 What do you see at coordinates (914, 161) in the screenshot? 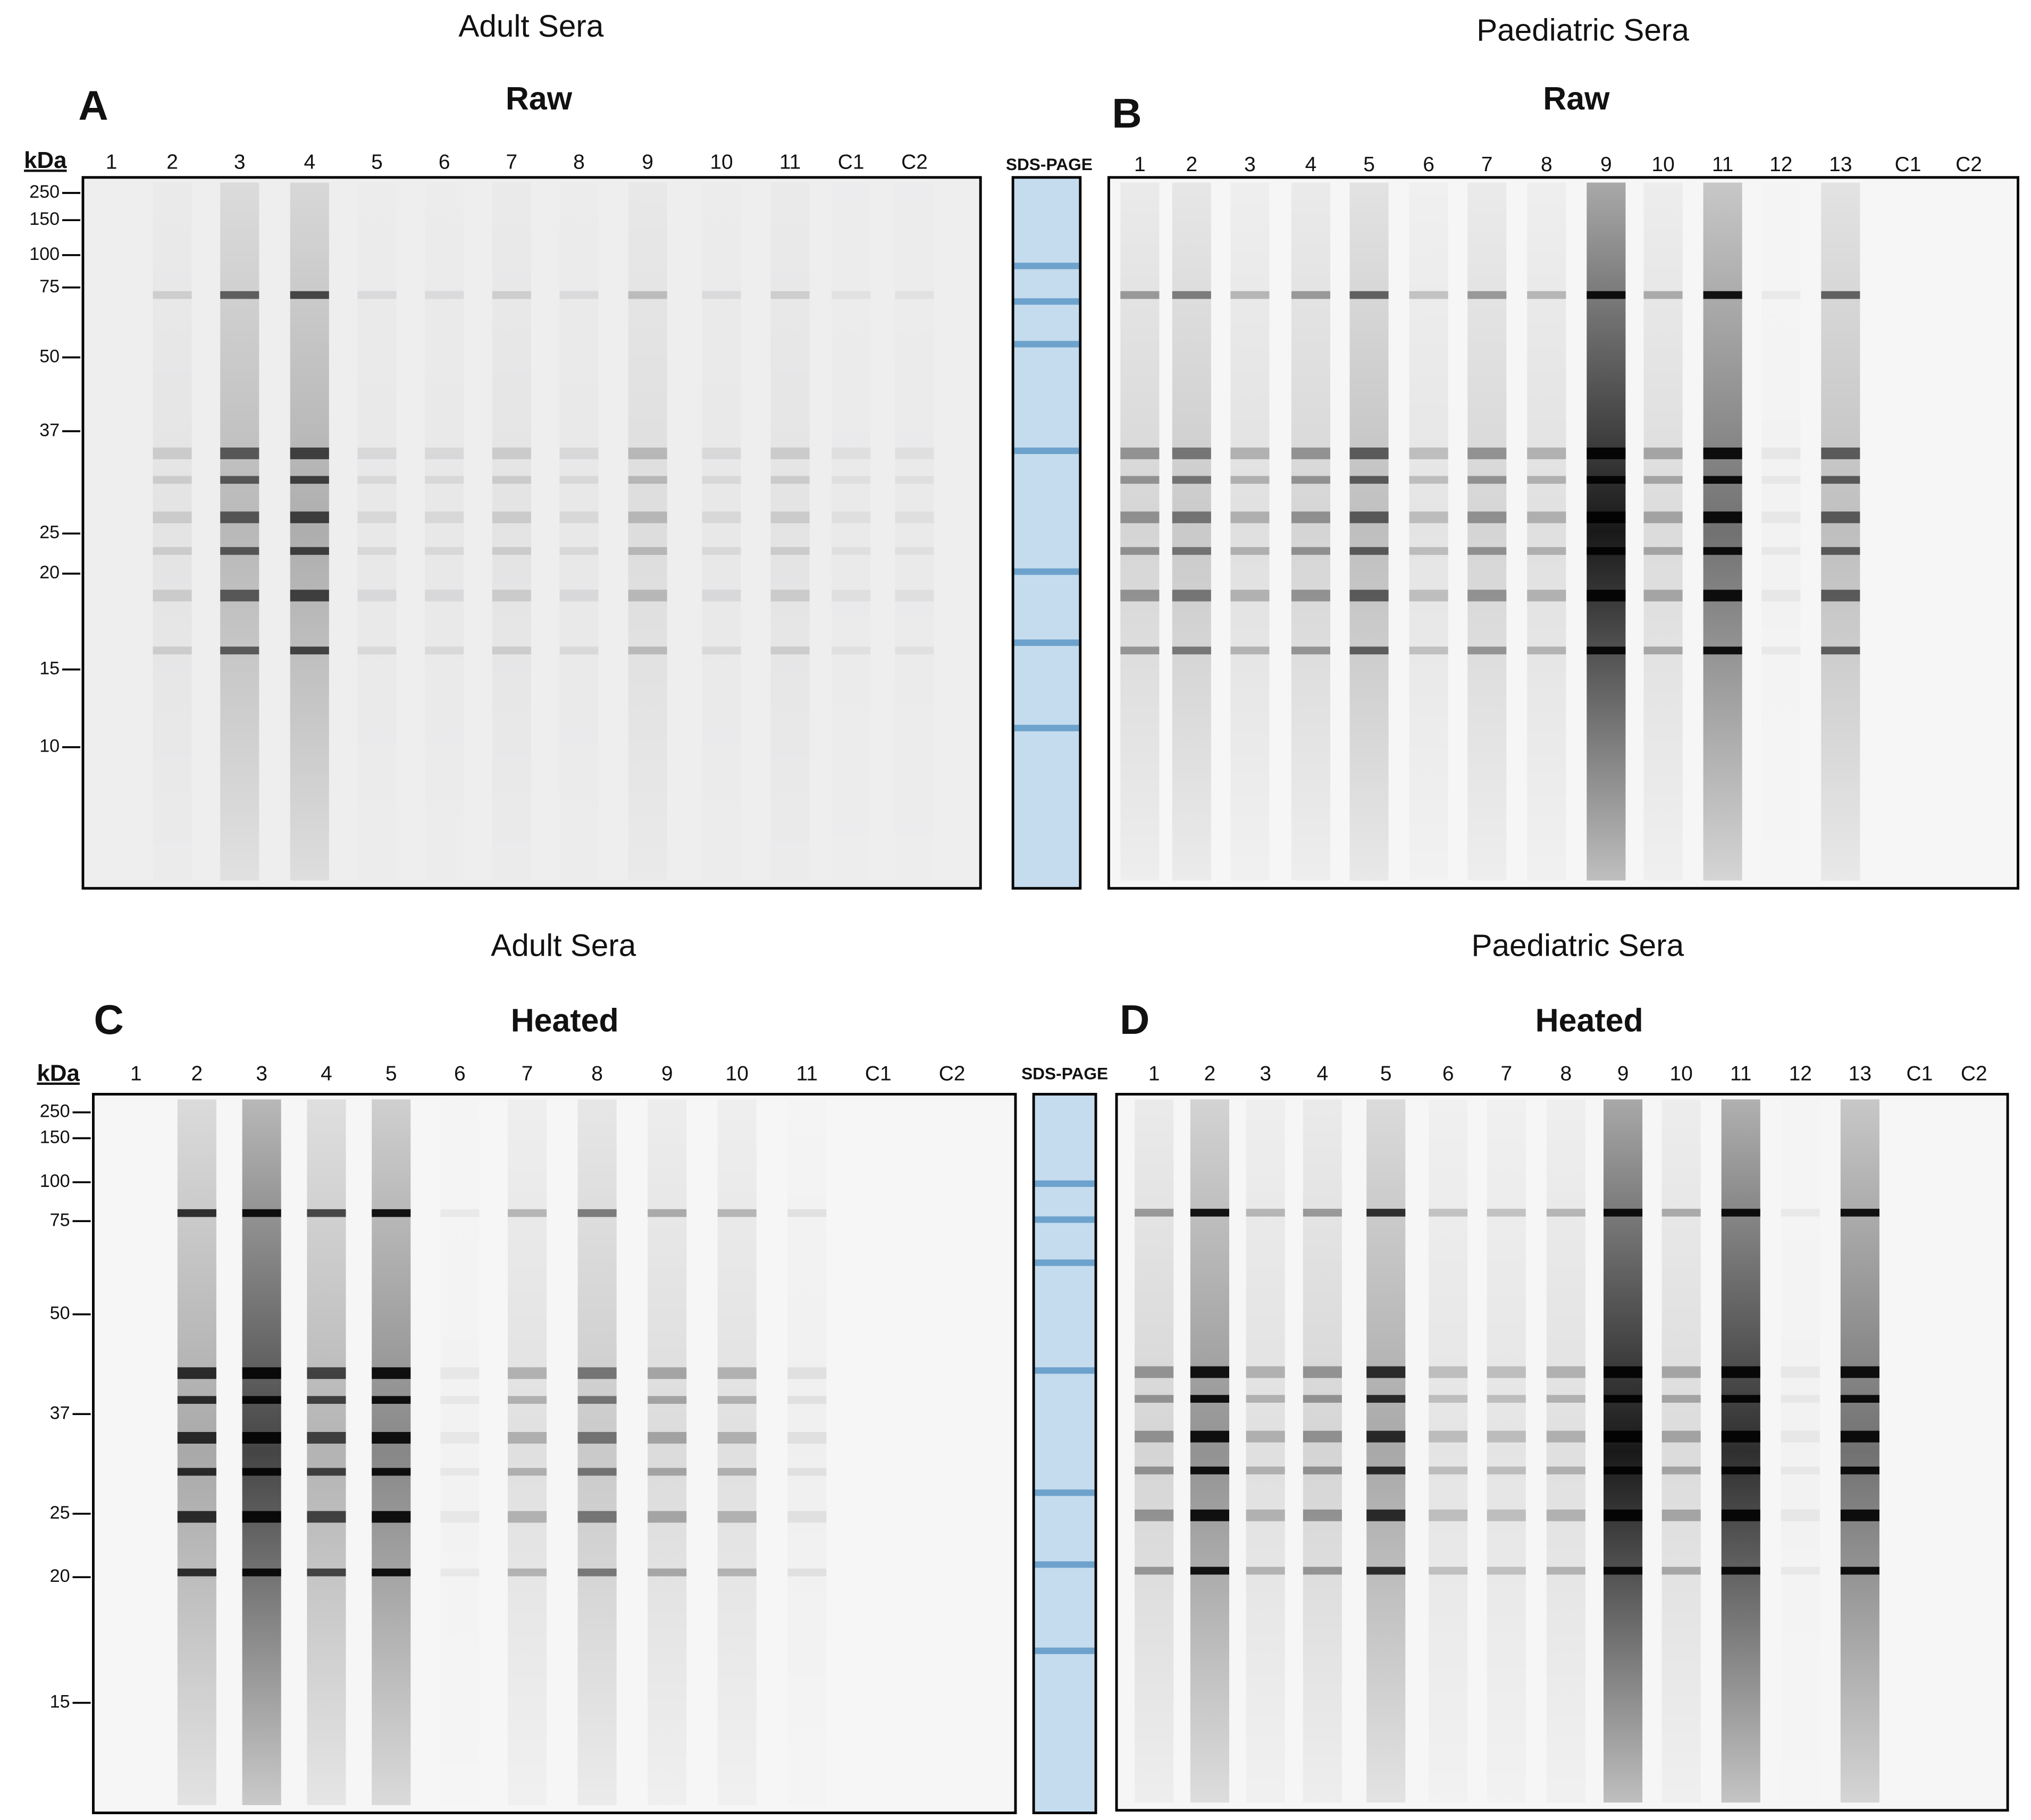
I see `lane-label: C2` at bounding box center [914, 161].